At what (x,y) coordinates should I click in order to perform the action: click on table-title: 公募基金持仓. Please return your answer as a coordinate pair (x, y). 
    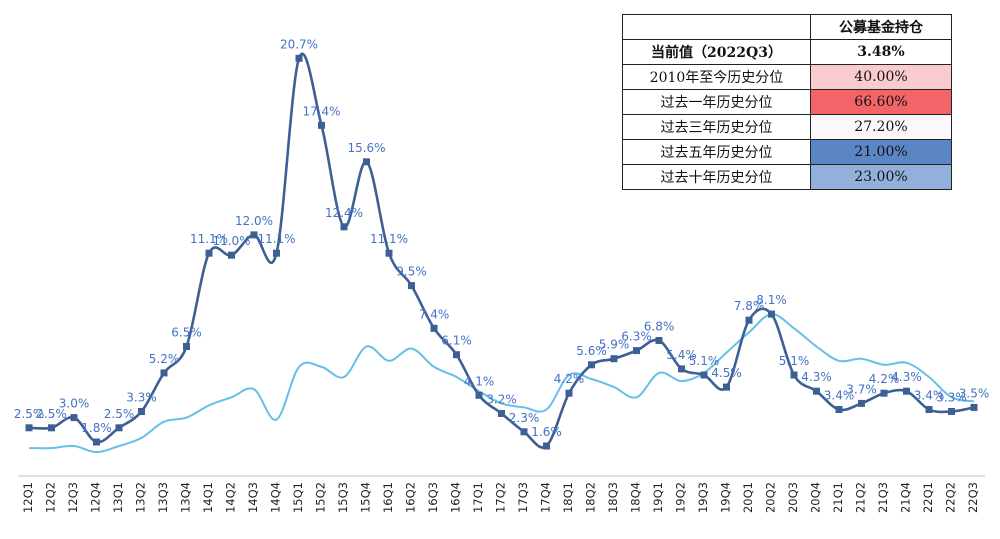
    Looking at the image, I should click on (881, 27).